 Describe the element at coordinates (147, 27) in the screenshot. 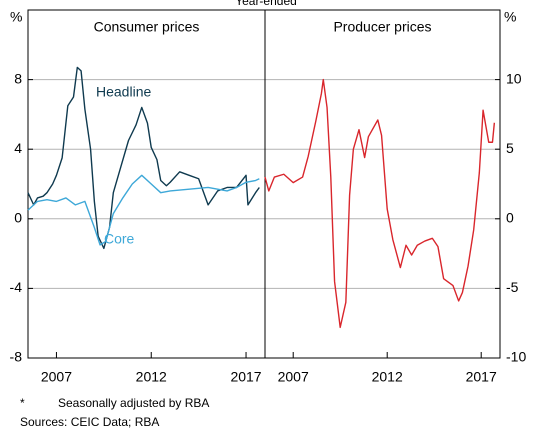

I see `panel-title: Consumer prices` at that location.